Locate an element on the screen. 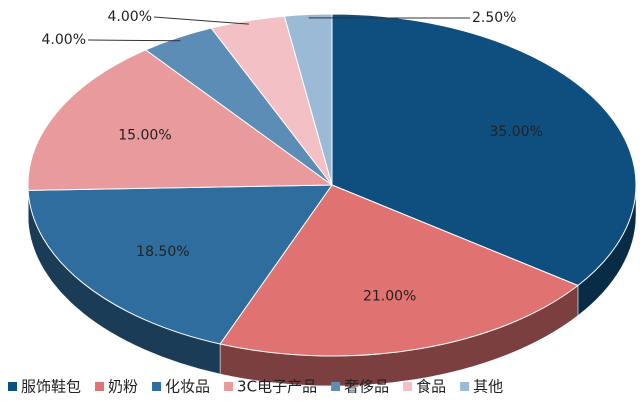 This screenshot has height=401, width=640. legend-text: 奶粉 is located at coordinates (123, 387).